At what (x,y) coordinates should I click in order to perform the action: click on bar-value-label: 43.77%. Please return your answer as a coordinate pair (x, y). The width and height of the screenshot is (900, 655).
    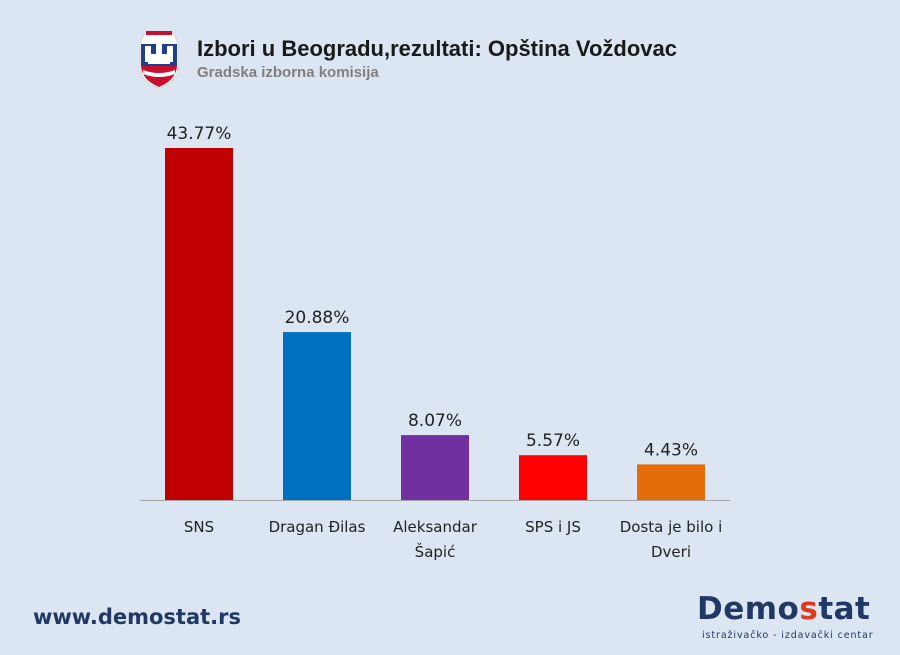
    Looking at the image, I should click on (199, 134).